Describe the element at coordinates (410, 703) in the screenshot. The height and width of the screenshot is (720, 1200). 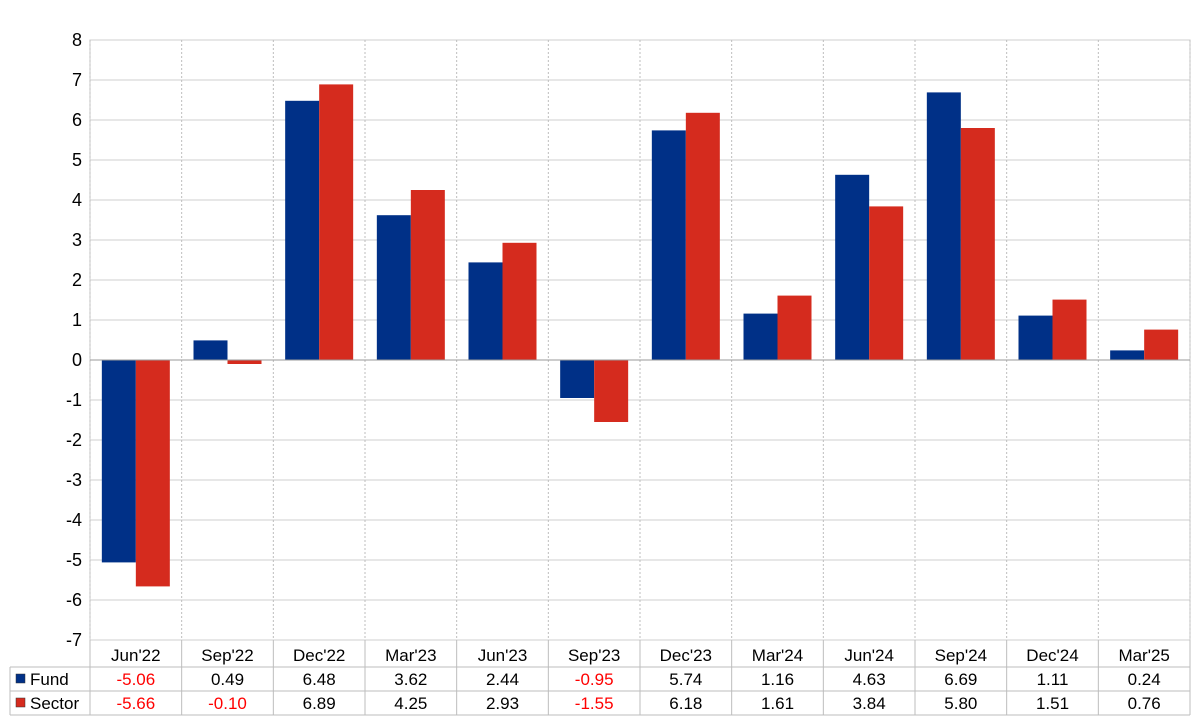
I see `data-label: 4.25` at that location.